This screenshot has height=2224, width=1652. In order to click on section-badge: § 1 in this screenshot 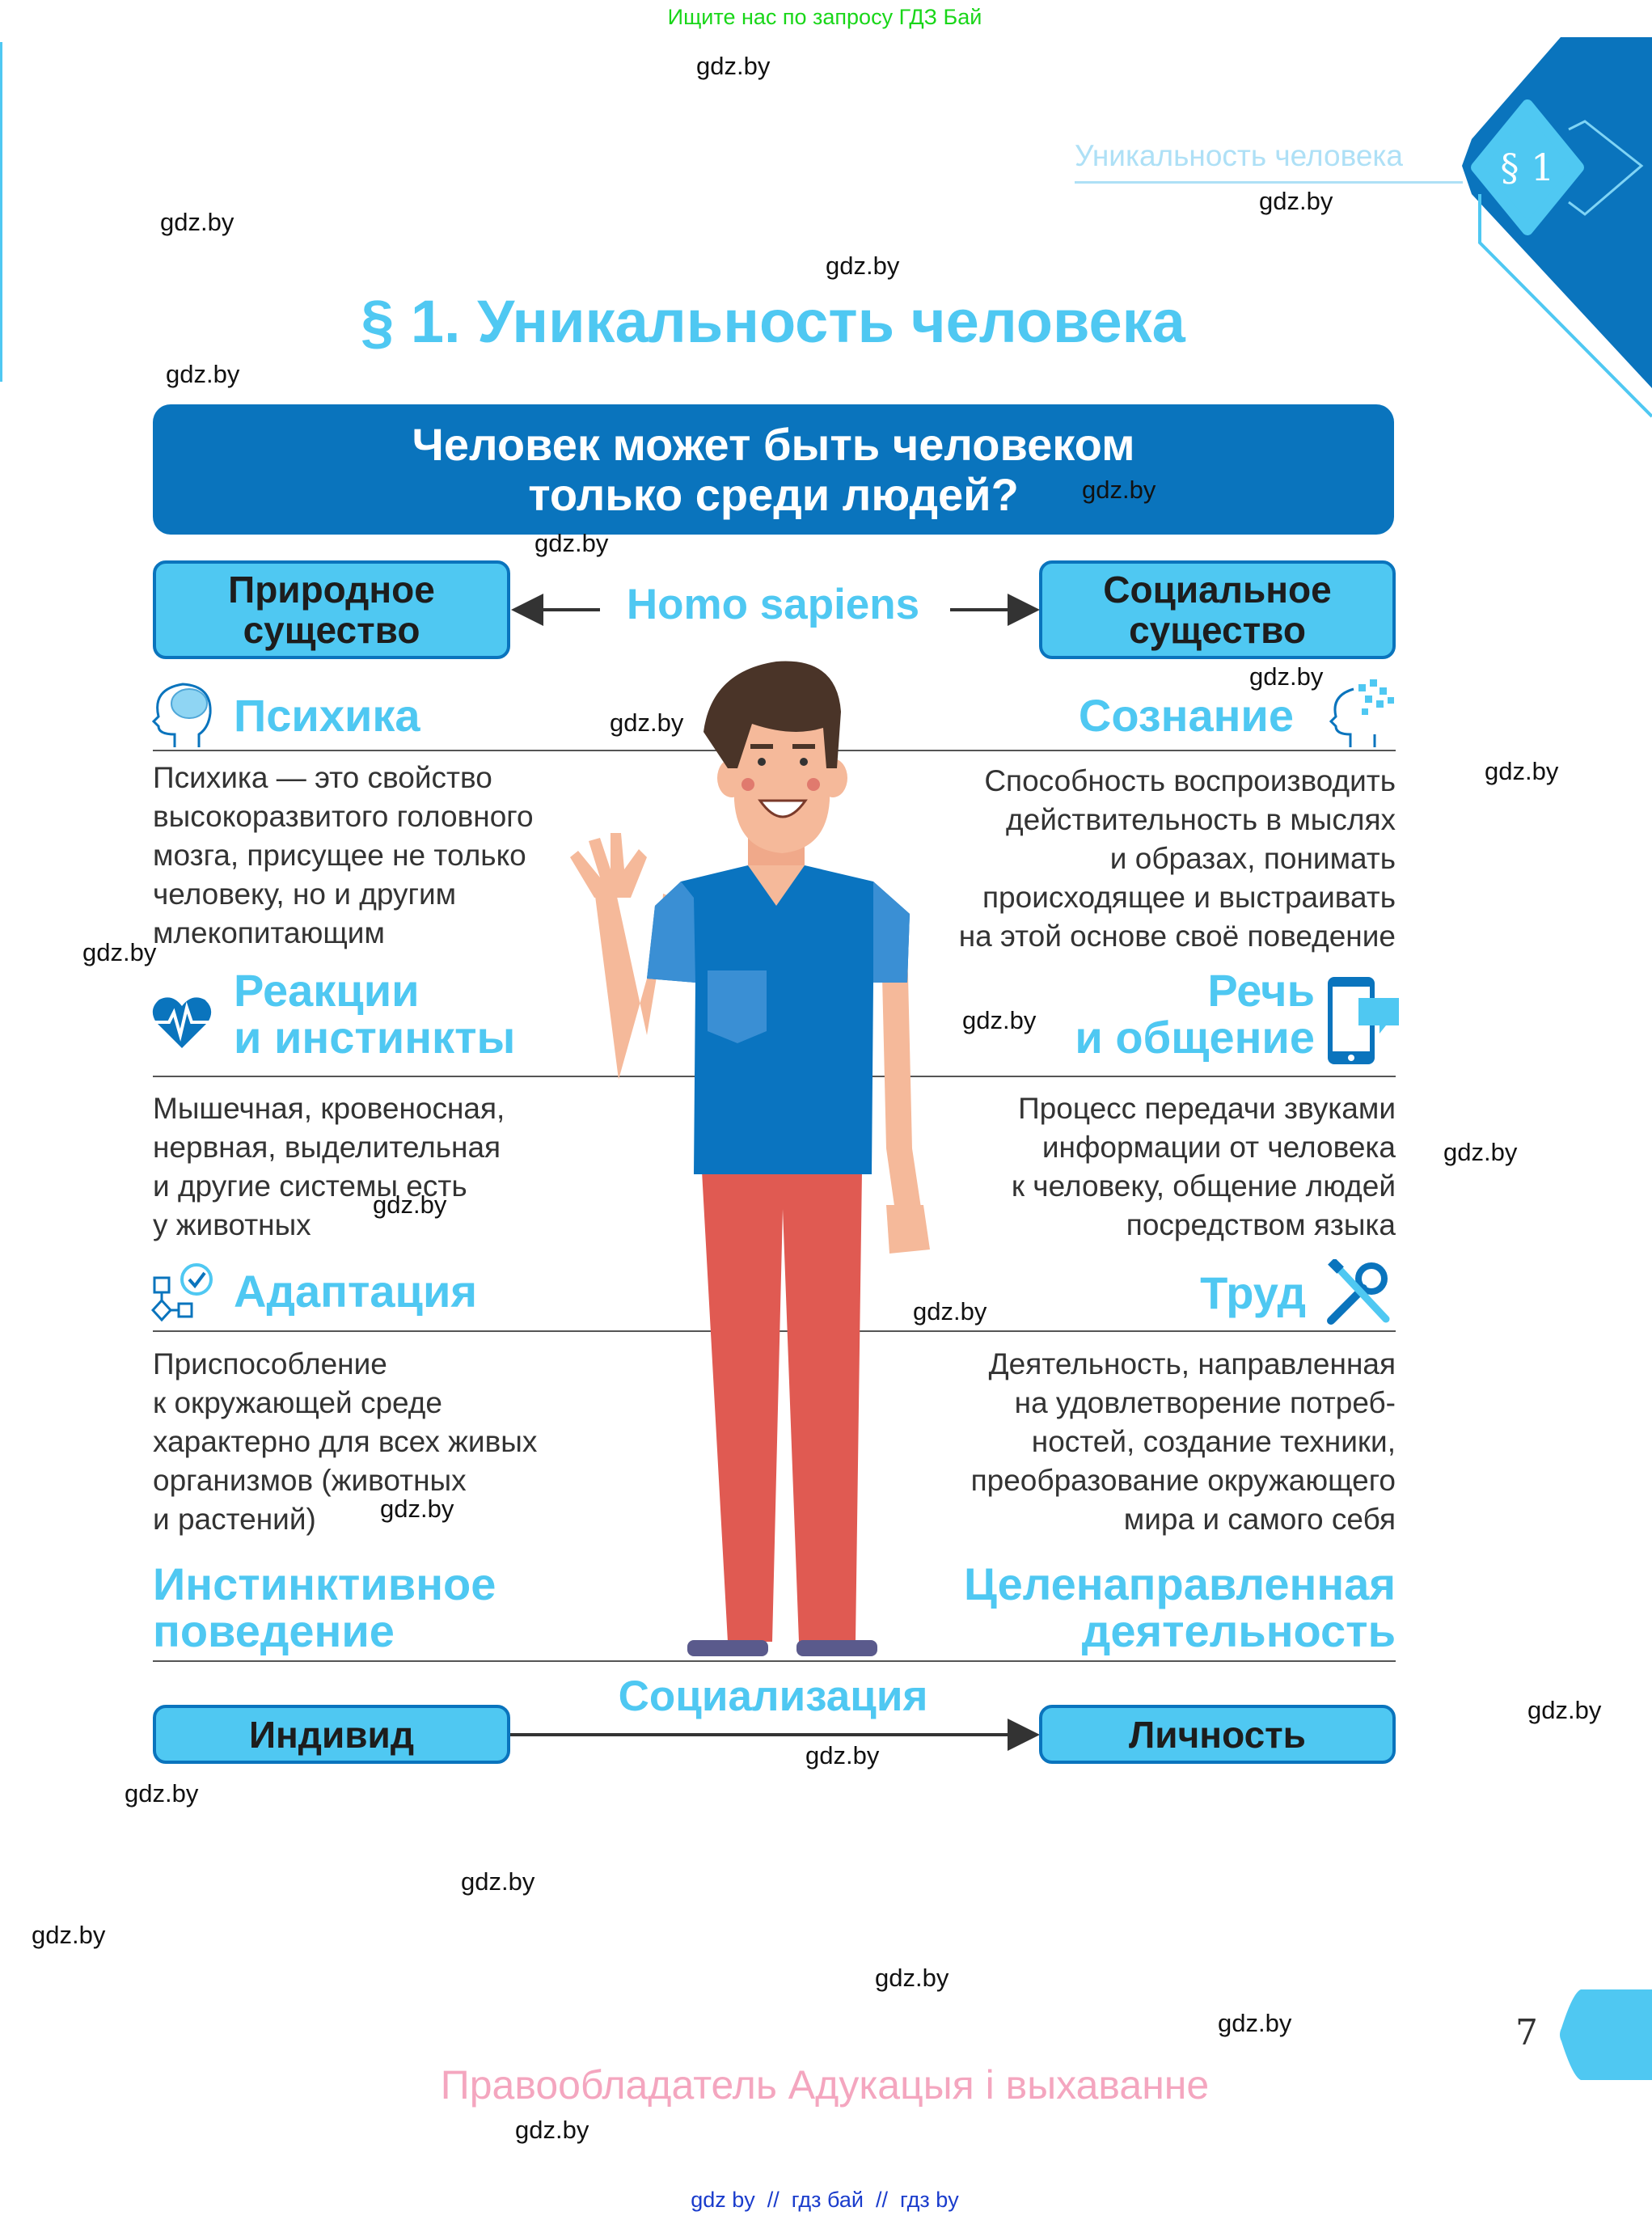, I will do `click(1527, 167)`.